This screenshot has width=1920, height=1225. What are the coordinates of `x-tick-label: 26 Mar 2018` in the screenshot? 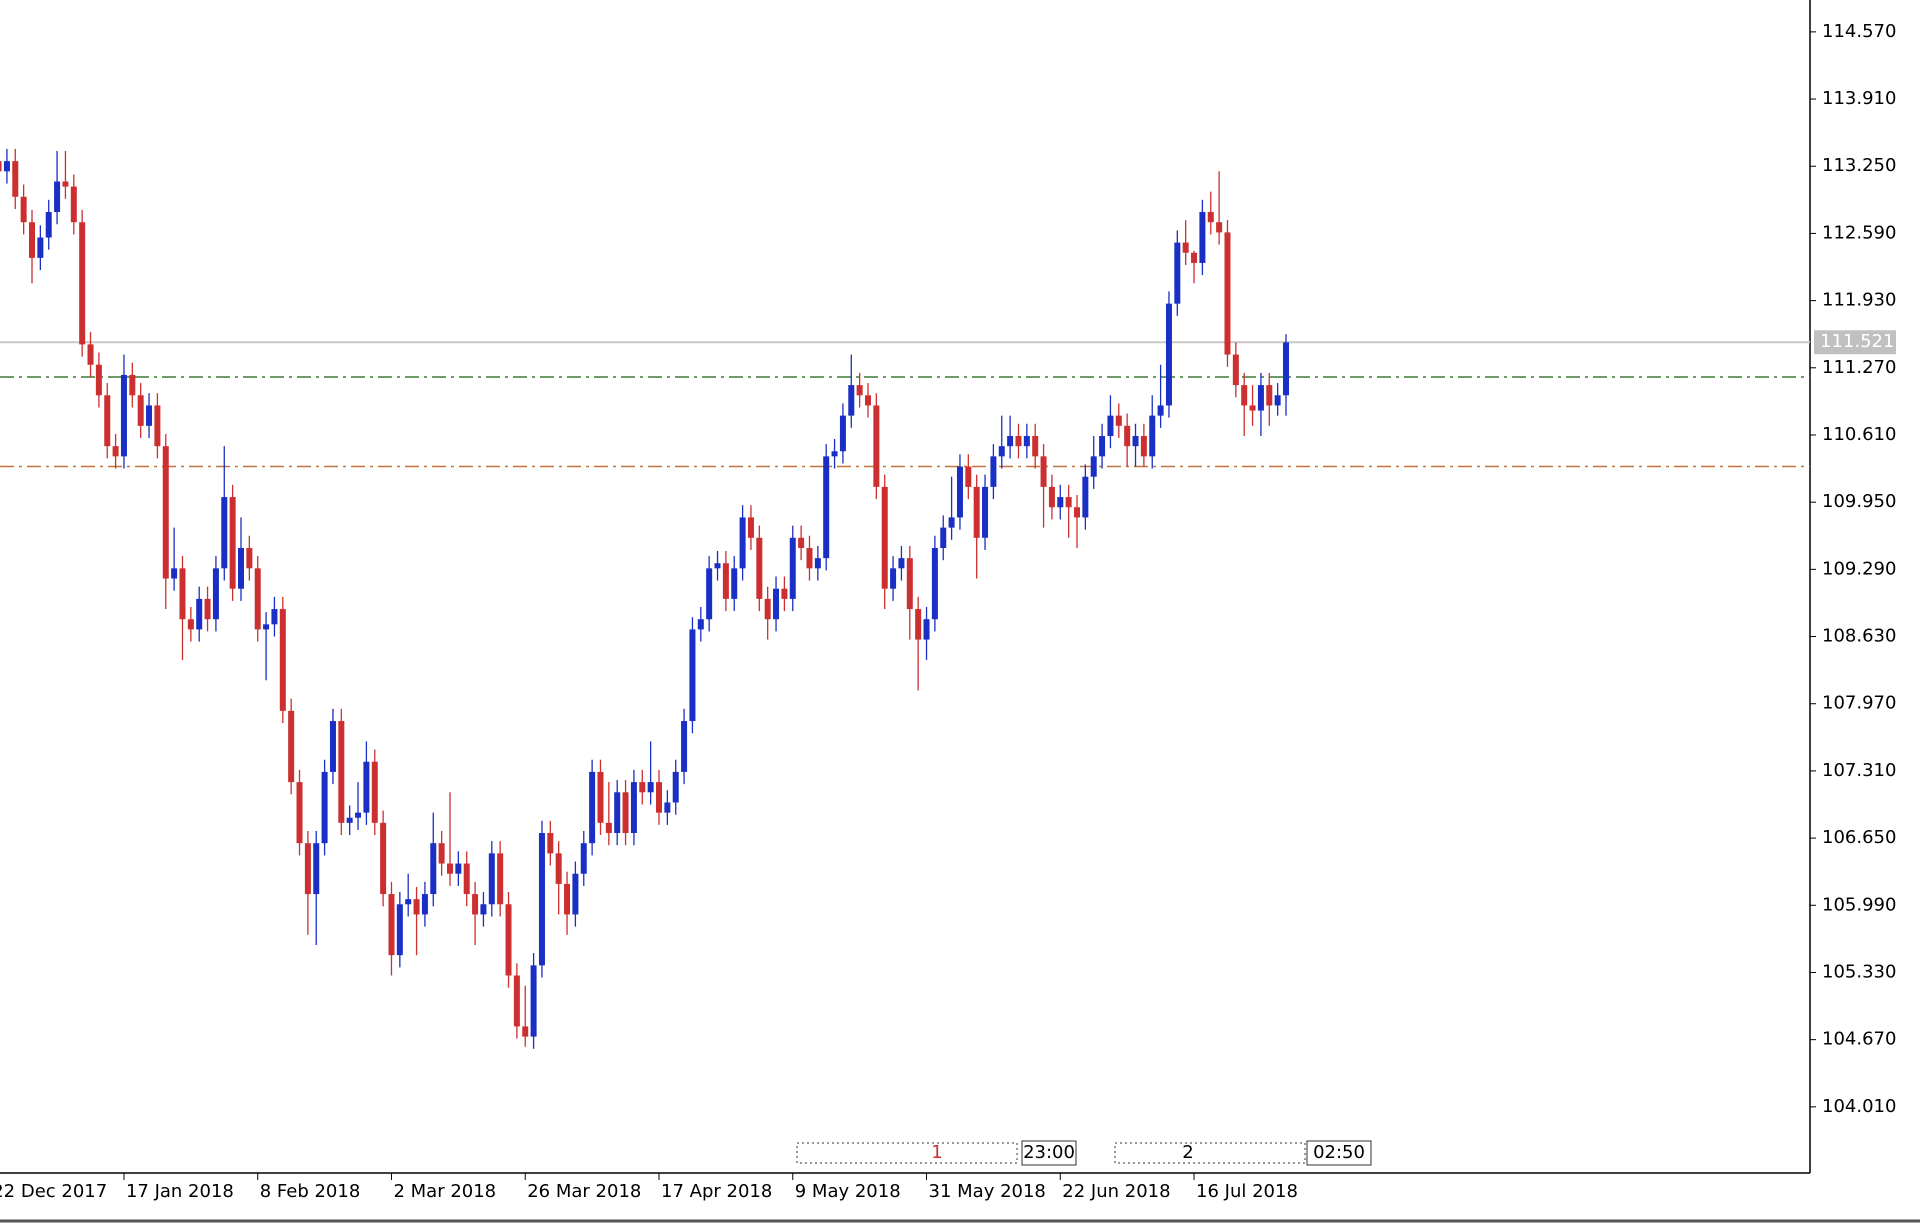 It's located at (584, 1191).